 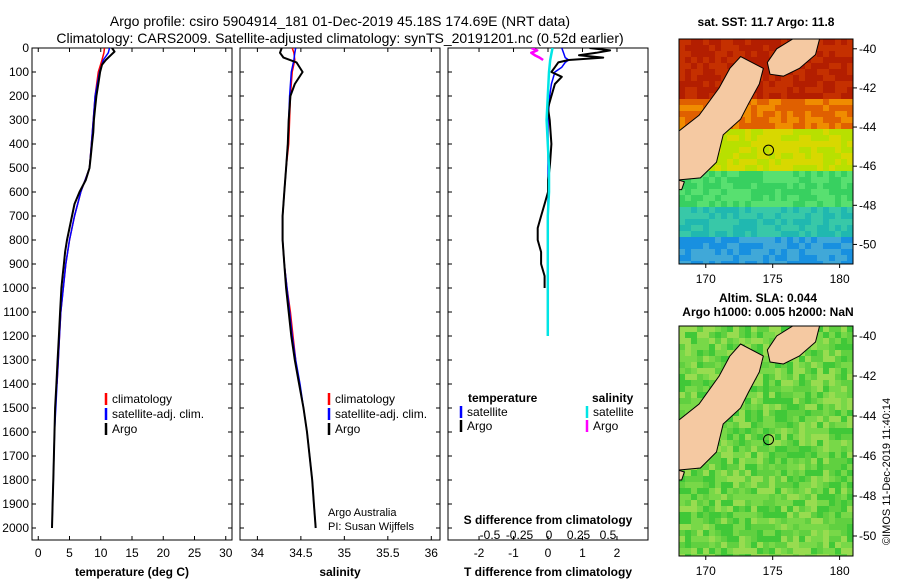 I want to click on map-y-tick-label: -48, so click(x=868, y=496).